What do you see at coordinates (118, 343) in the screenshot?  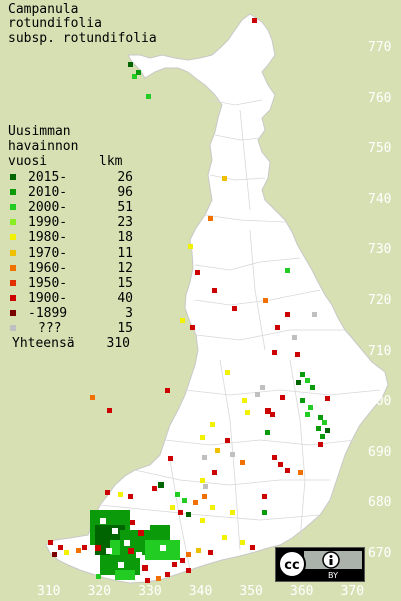 I see `legend-total-count: 310` at bounding box center [118, 343].